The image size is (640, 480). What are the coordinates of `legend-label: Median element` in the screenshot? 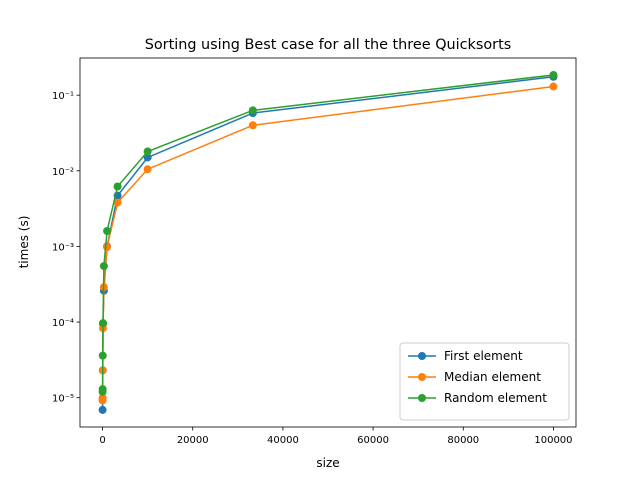 It's located at (492, 377).